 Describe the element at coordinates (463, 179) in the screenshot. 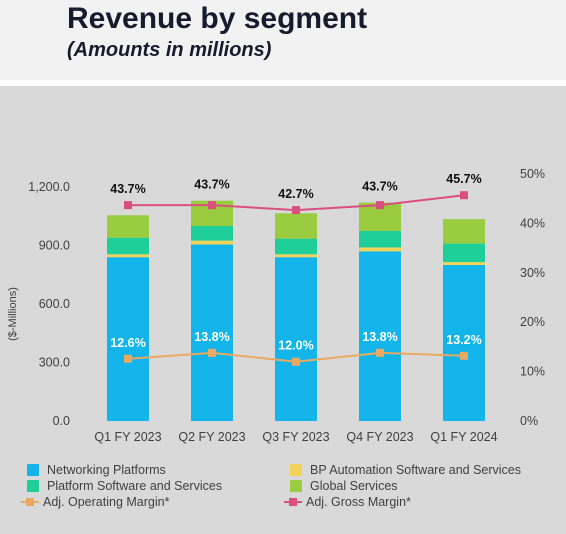

I see `gross-margin-label: 45.7%` at that location.